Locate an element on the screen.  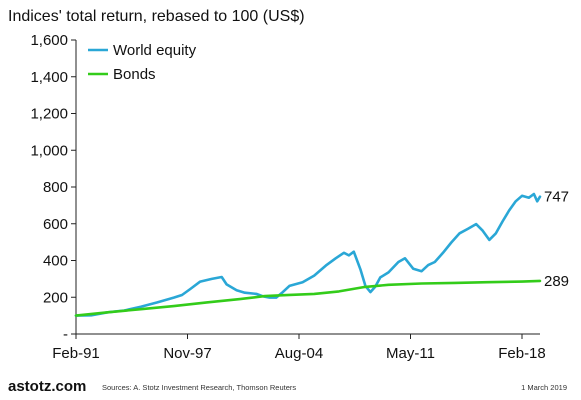
y-tick-label: 600 is located at coordinates (55, 224).